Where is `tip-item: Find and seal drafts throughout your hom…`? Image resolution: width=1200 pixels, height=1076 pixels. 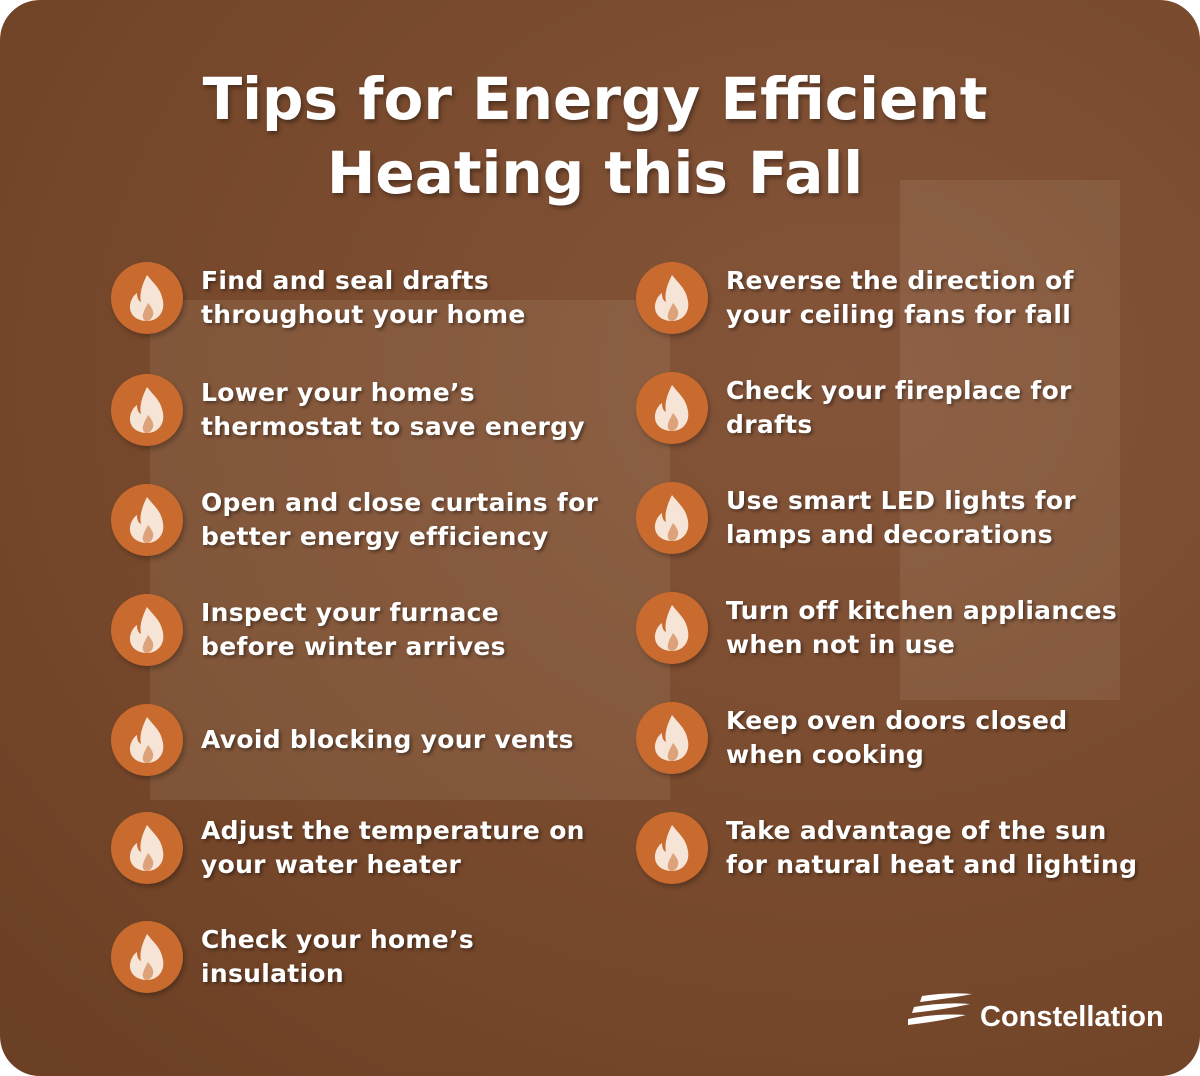 tip-item: Find and seal drafts throughout your hom… is located at coordinates (318, 298).